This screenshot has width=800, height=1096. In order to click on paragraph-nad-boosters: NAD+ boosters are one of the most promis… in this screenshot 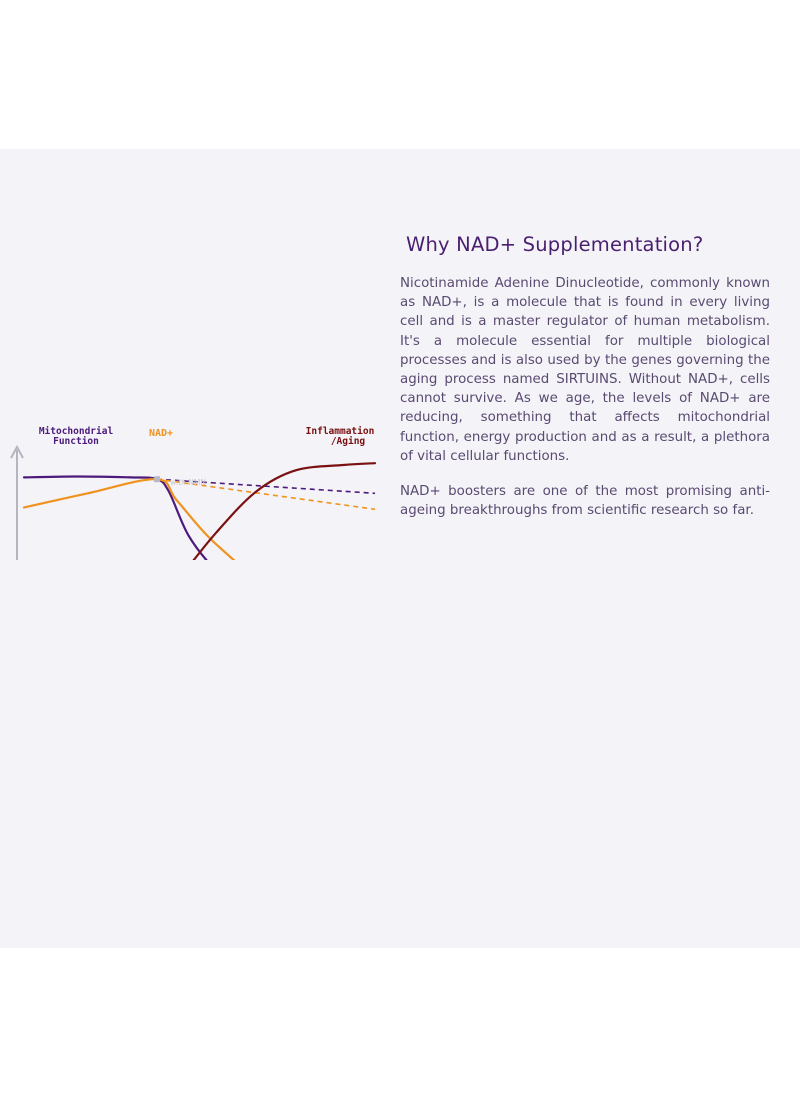, I will do `click(585, 501)`.